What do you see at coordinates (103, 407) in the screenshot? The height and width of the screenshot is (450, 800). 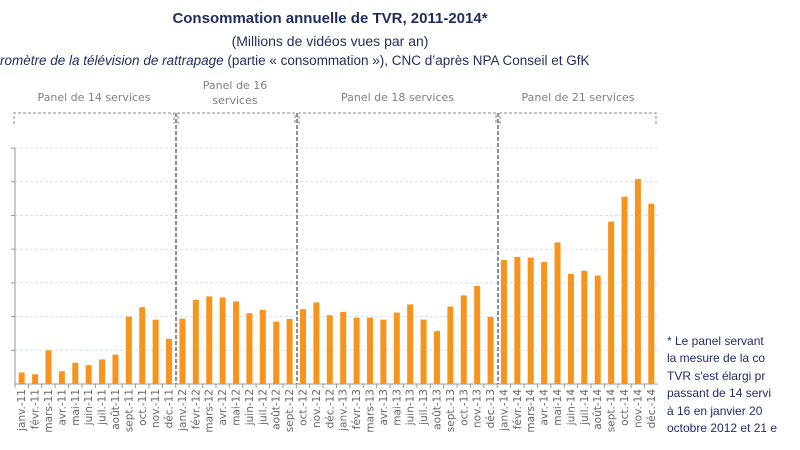 I see `x-tick-label: juil.-11` at bounding box center [103, 407].